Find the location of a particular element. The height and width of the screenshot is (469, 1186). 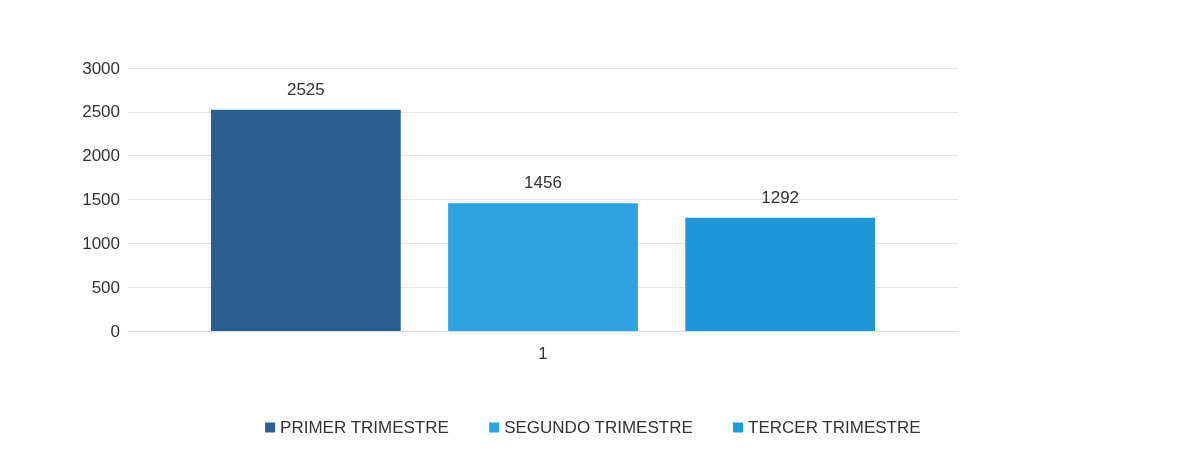

y-tick-label: 500 is located at coordinates (105, 287).